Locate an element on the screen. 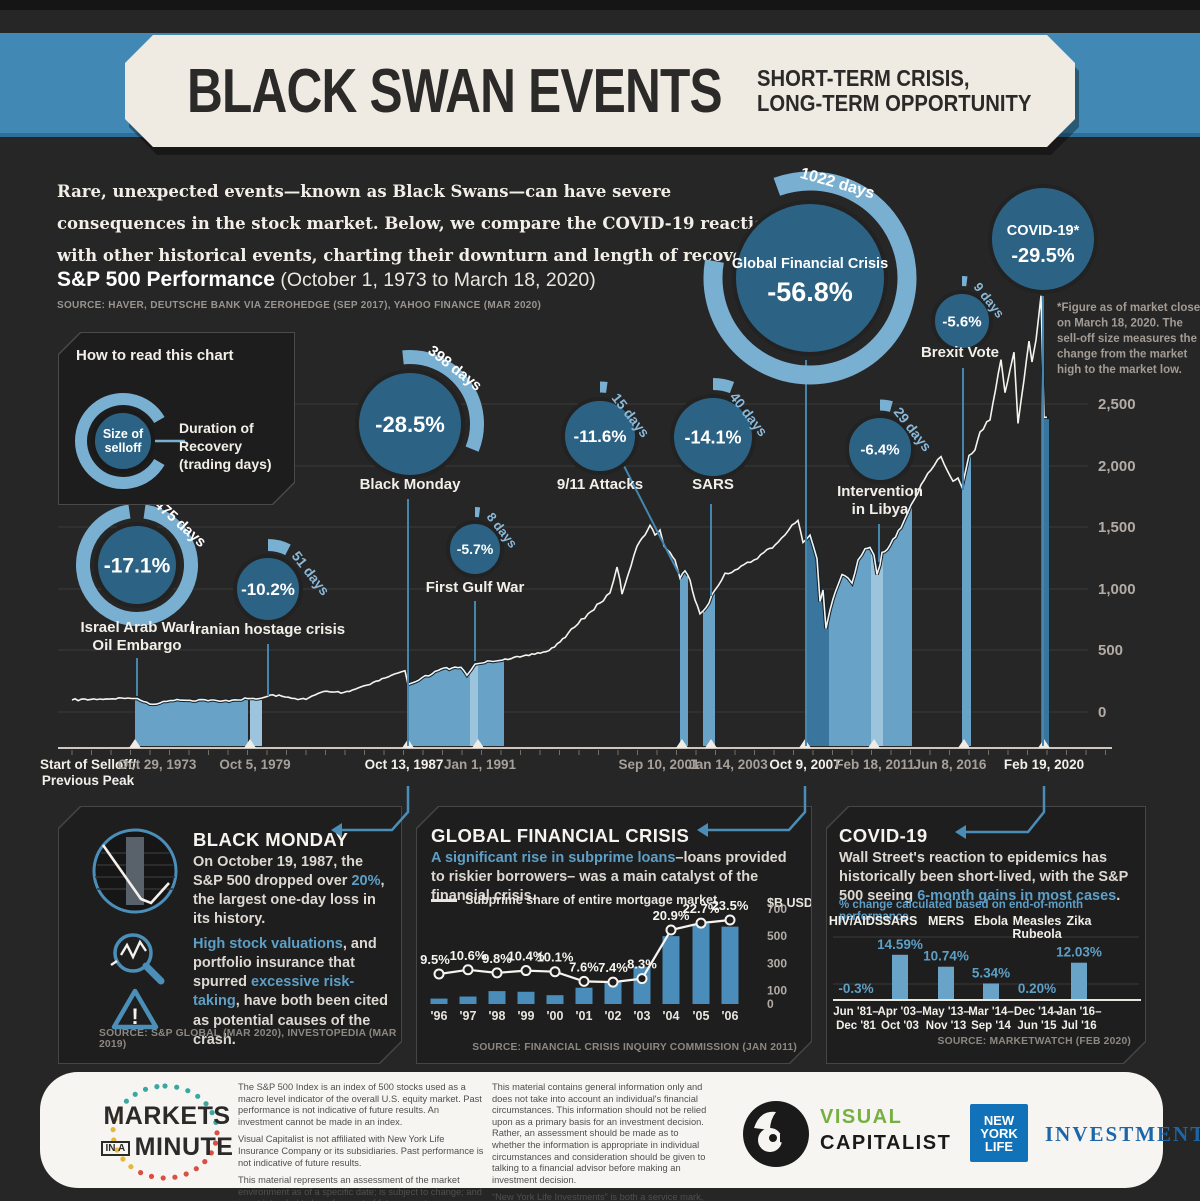 This screenshot has width=1200, height=1201. black-monday-icons: ! is located at coordinates (139, 930).